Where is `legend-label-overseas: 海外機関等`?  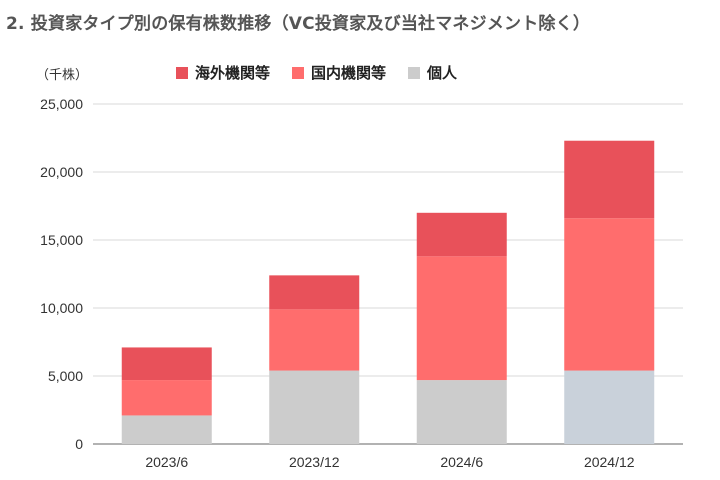
legend-label-overseas: 海外機関等 is located at coordinates (233, 73).